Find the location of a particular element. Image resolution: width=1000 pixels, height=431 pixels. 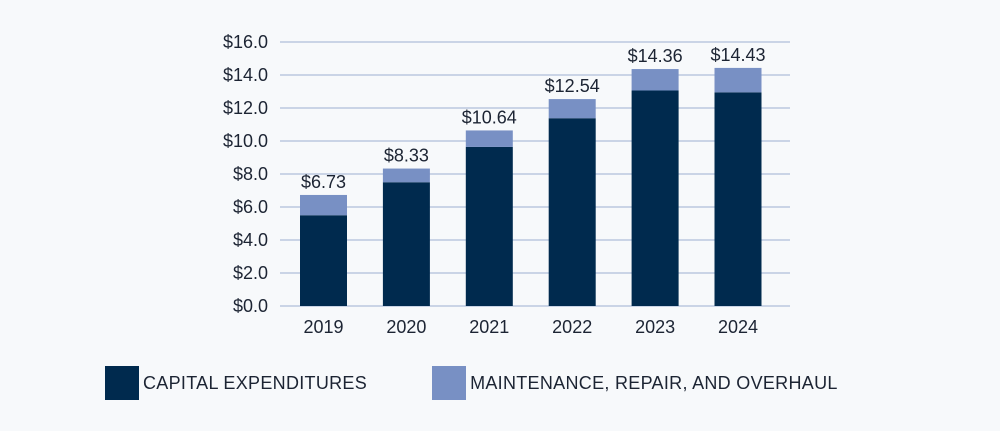

legend-item-maintenance-repair-overhaul: MAINTENANCE, REPAIR, AND OVERHAUL is located at coordinates (635, 383).